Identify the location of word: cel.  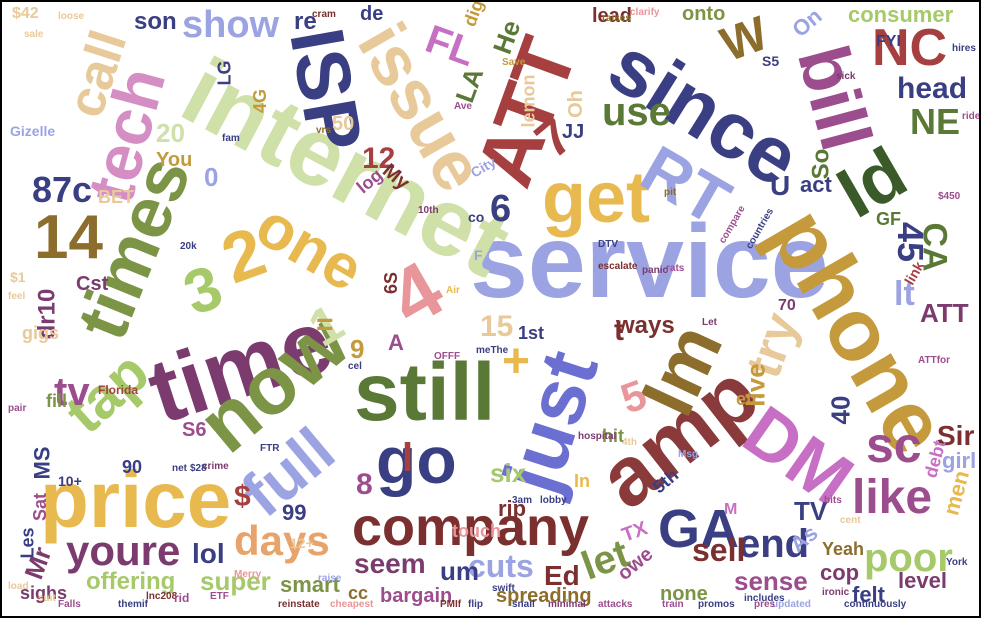
(355, 366).